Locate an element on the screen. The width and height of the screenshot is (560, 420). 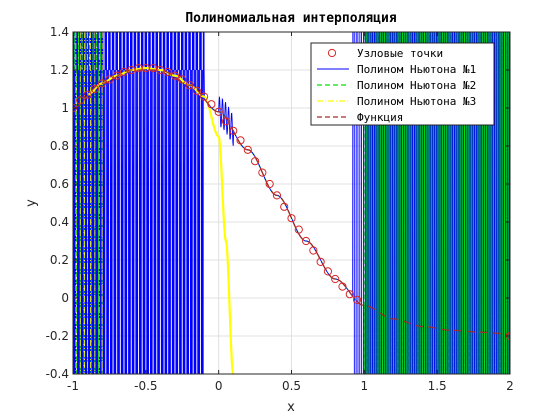
legend-label: Узловые точки is located at coordinates (400, 53).